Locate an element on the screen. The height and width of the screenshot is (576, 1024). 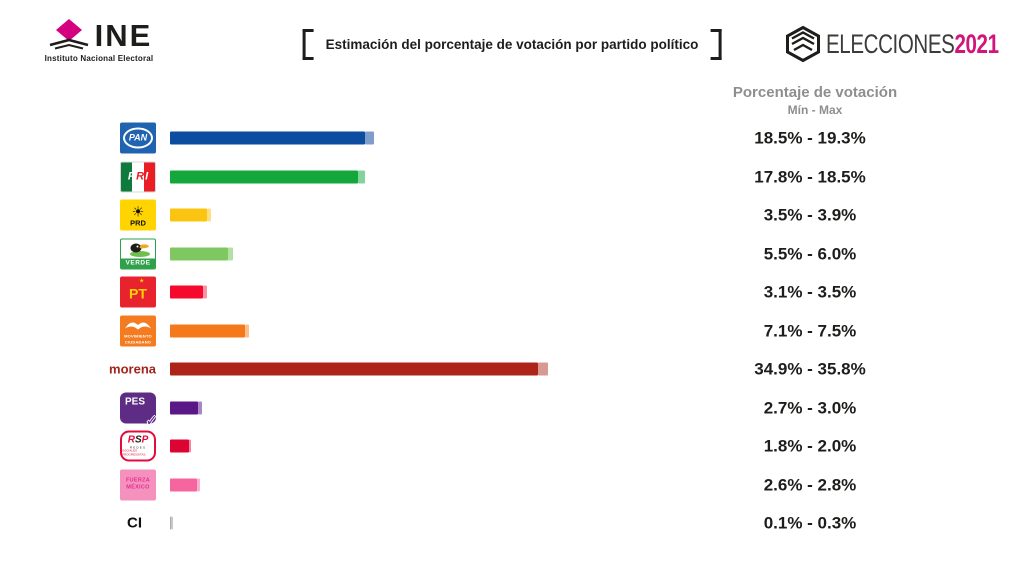
prd-logo-text: PRD is located at coordinates (138, 222).